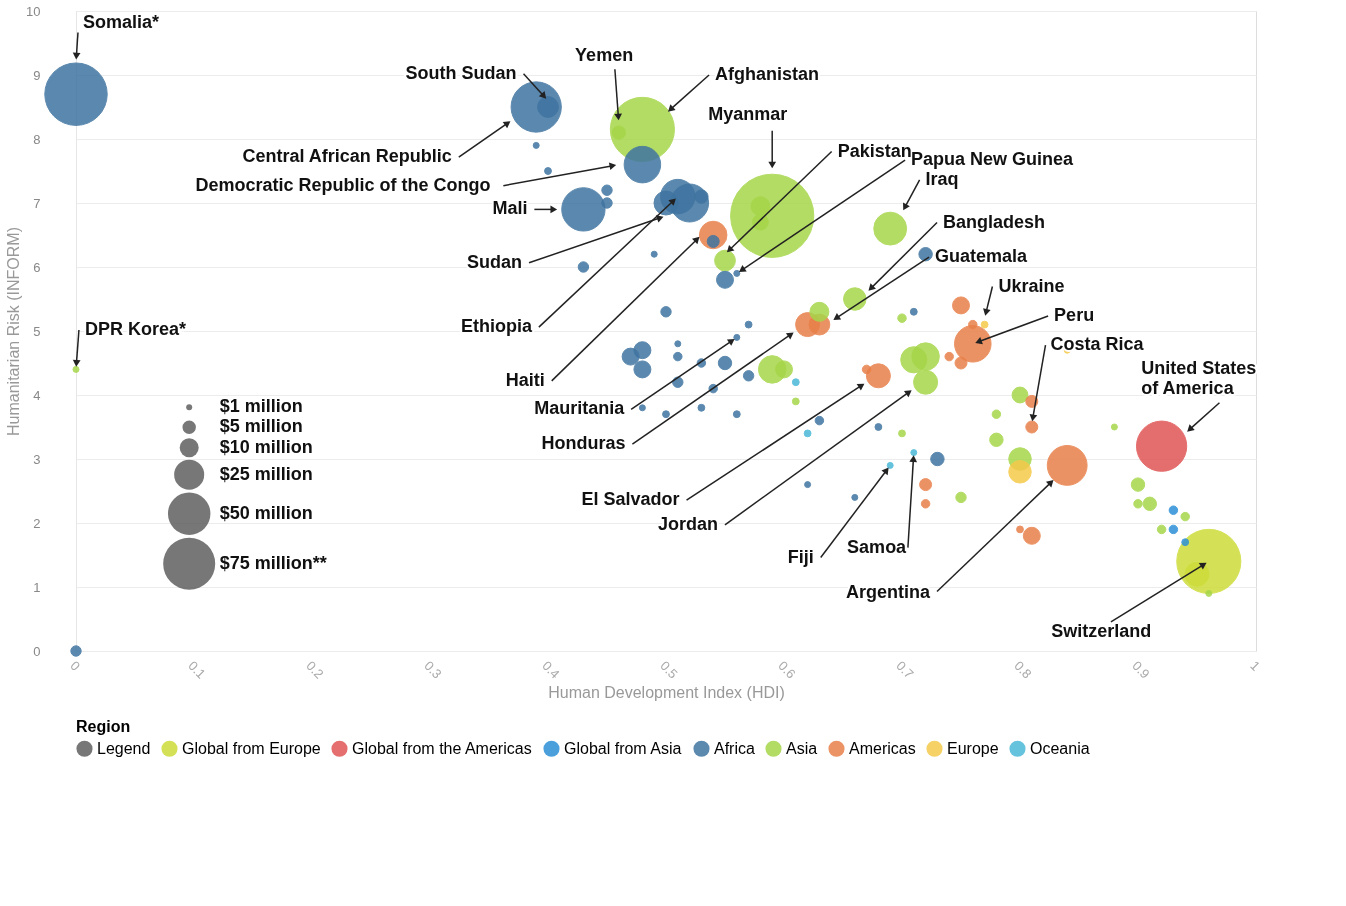  I want to click on legend-label: Europe, so click(973, 748).